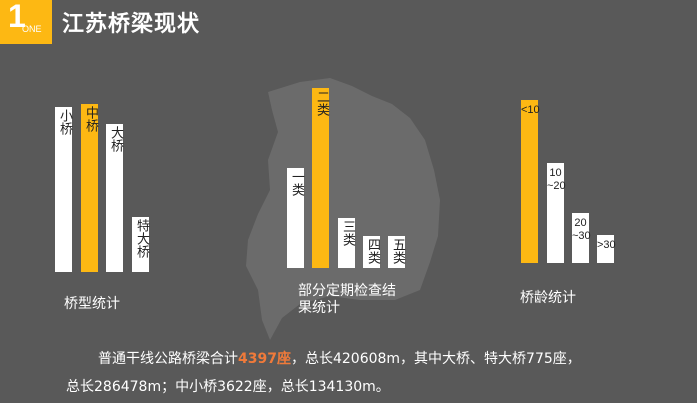 This screenshot has height=403, width=697. I want to click on summary-line2: 总长286478m；中小桥3622座，总长134130m。, so click(228, 387).